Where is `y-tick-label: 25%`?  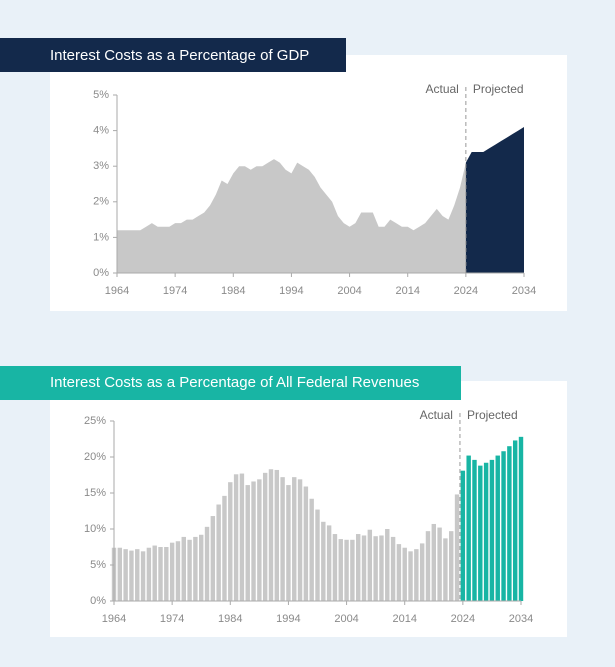
y-tick-label: 25% is located at coordinates (95, 421).